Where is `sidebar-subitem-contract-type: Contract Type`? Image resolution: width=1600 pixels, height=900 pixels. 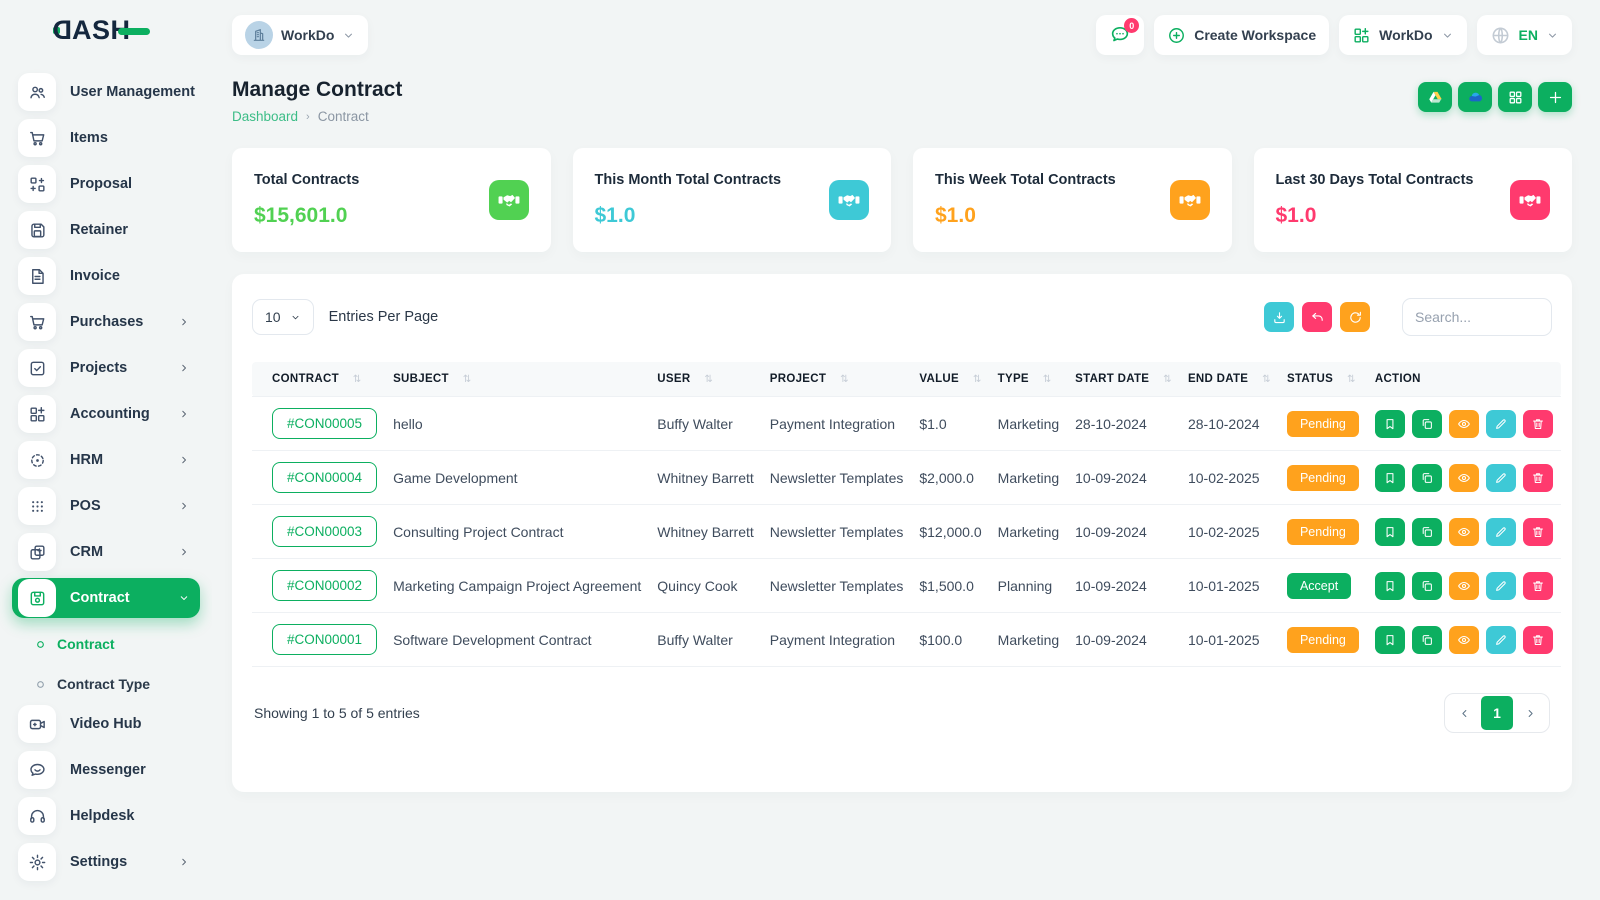
sidebar-subitem-contract-type: Contract Type is located at coordinates (106, 684).